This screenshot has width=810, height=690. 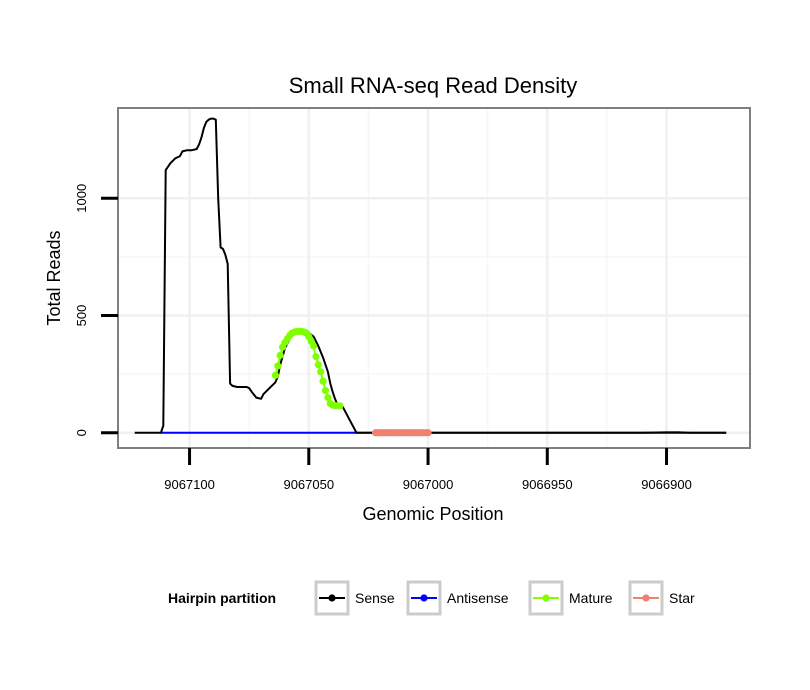 I want to click on x-tick-label: 9067050, so click(x=308, y=484).